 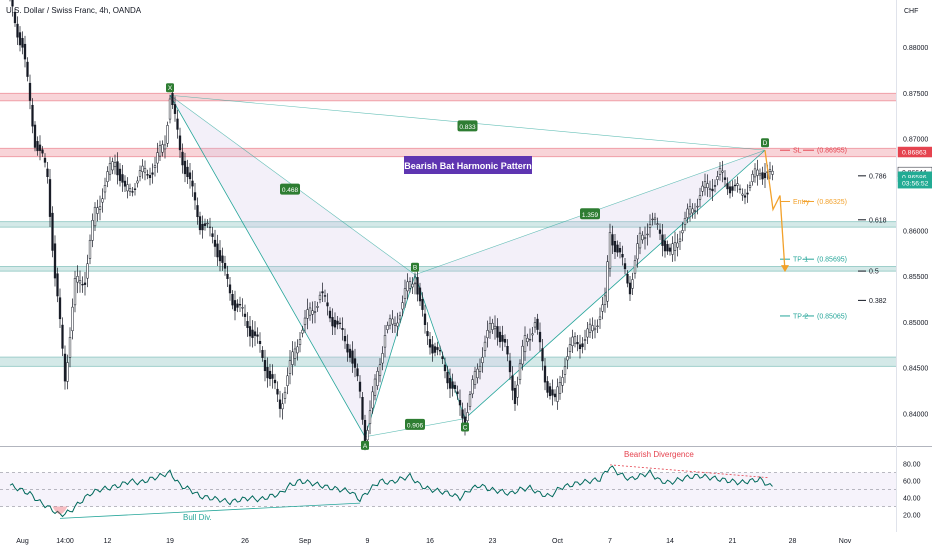 What do you see at coordinates (914, 177) in the screenshot?
I see `price-tag-label: 0.86586` at bounding box center [914, 177].